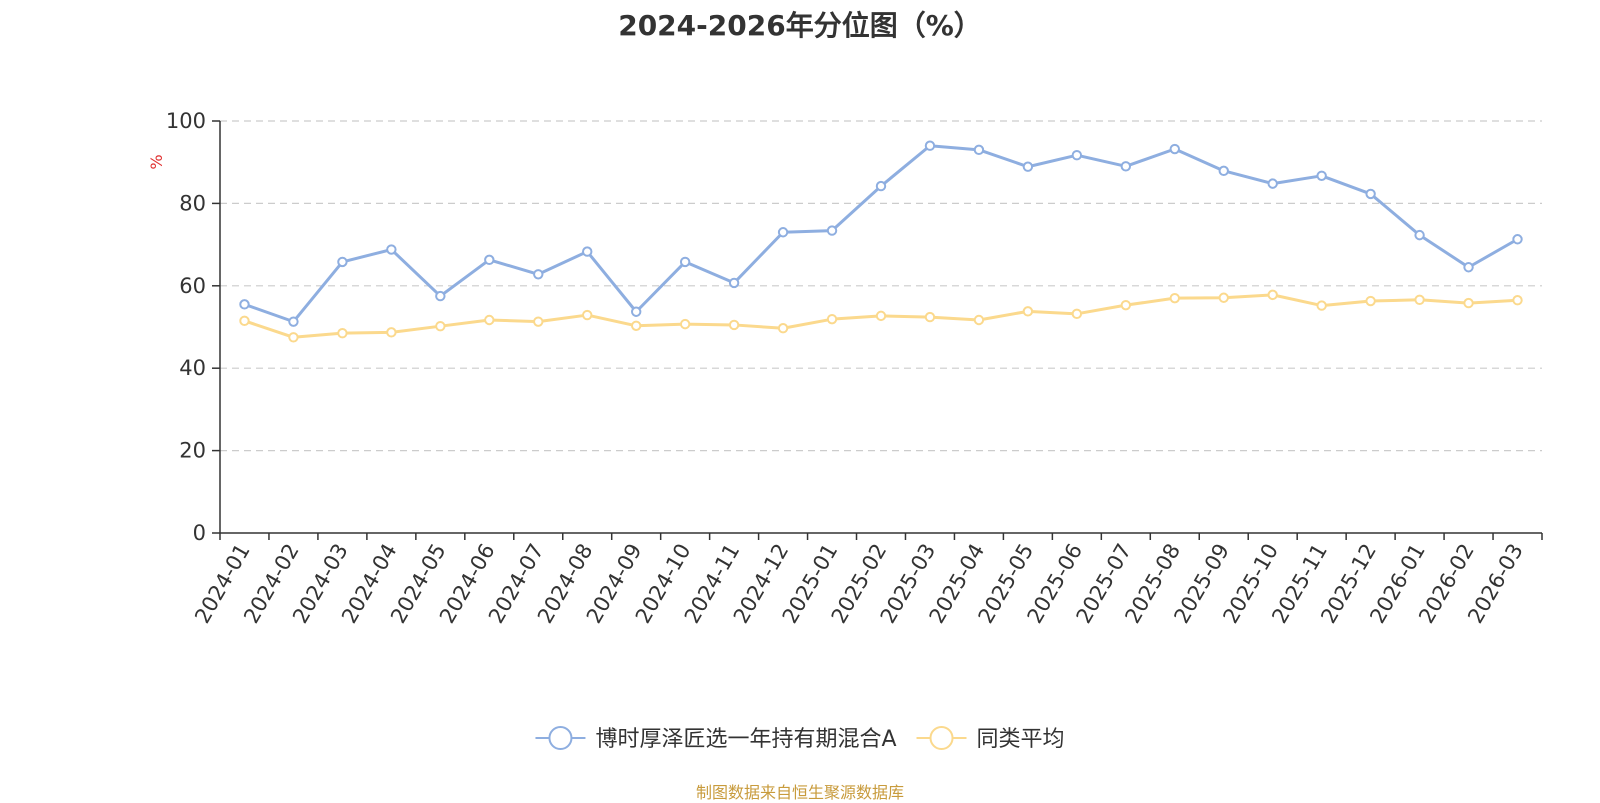 This screenshot has width=1600, height=803. I want to click on y-tick-label-20: 20, so click(192, 451).